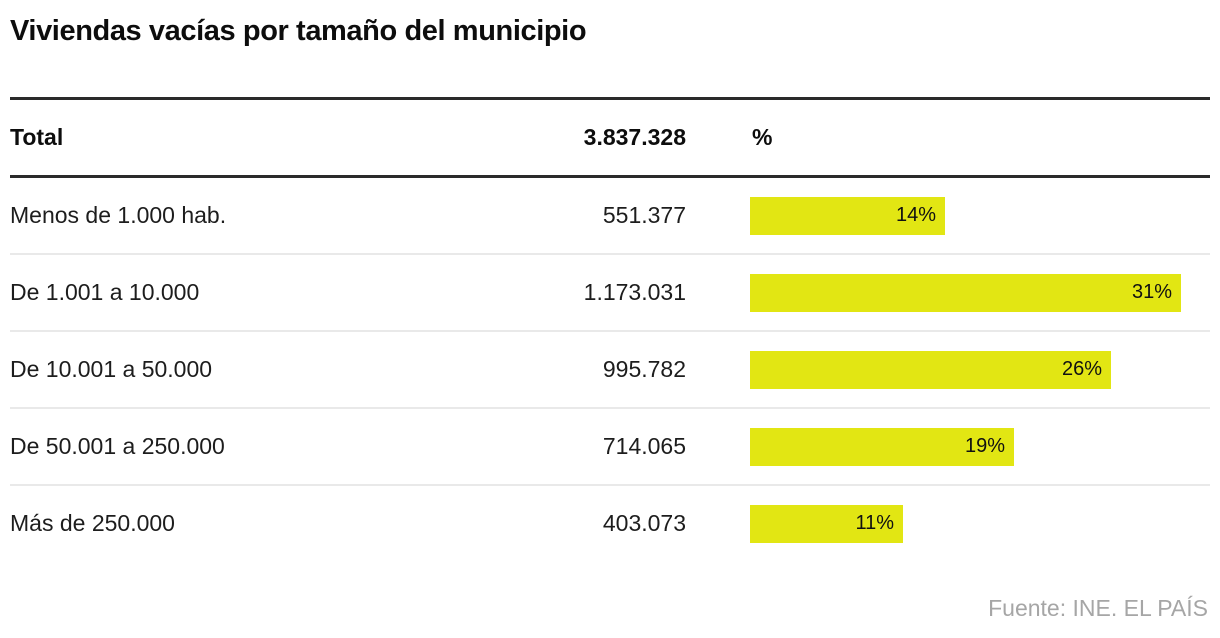 The width and height of the screenshot is (1220, 638). I want to click on header-total-value: 3.837.328, so click(634, 137).